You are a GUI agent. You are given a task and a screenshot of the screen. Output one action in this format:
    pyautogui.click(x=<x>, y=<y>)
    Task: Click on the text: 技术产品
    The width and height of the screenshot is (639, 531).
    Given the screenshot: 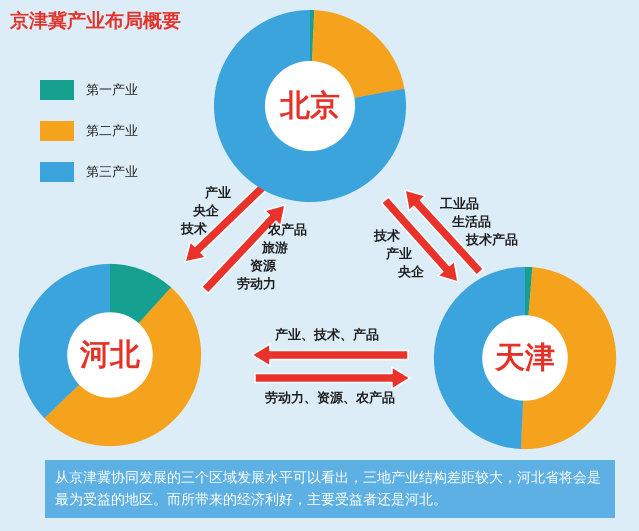 What is the action you would take?
    pyautogui.click(x=492, y=240)
    